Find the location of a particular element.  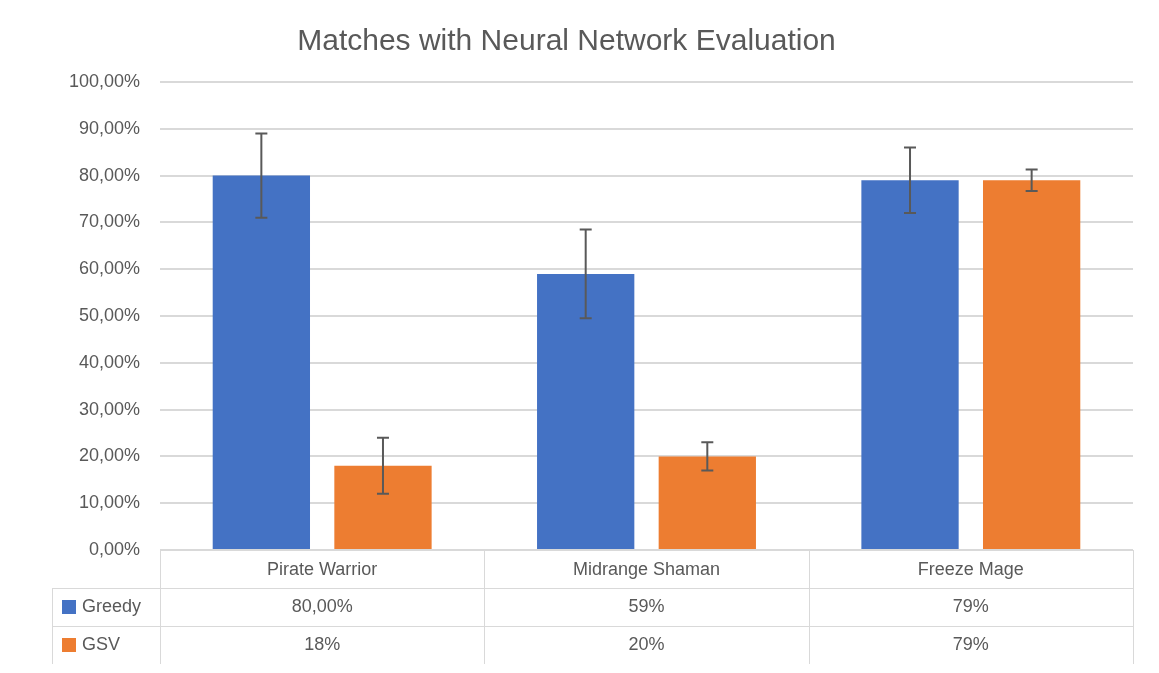

data-label: 80,00% is located at coordinates (322, 605).